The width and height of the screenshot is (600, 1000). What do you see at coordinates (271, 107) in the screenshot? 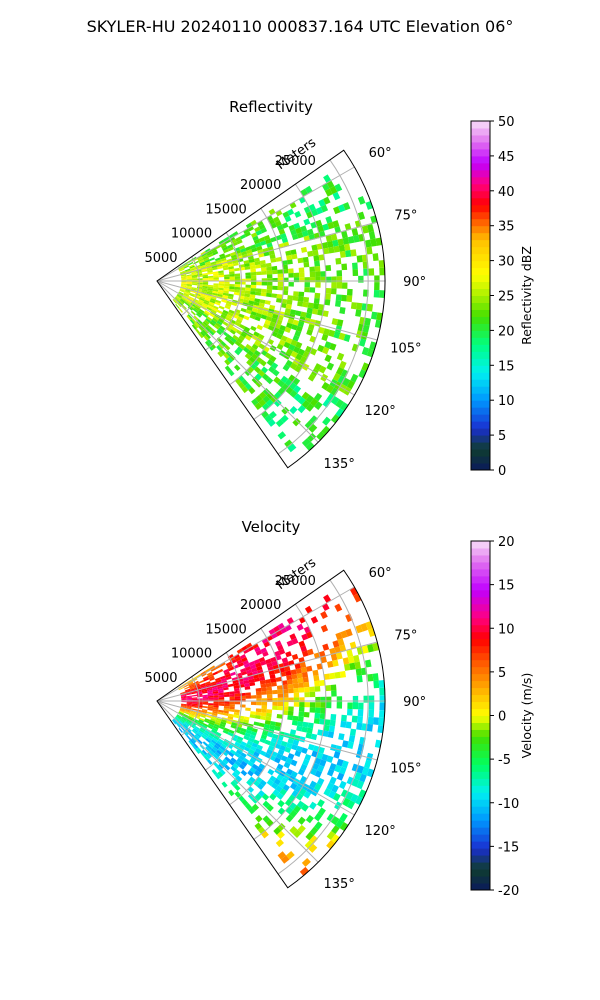
I see `axis-title: Reflectivity` at bounding box center [271, 107].